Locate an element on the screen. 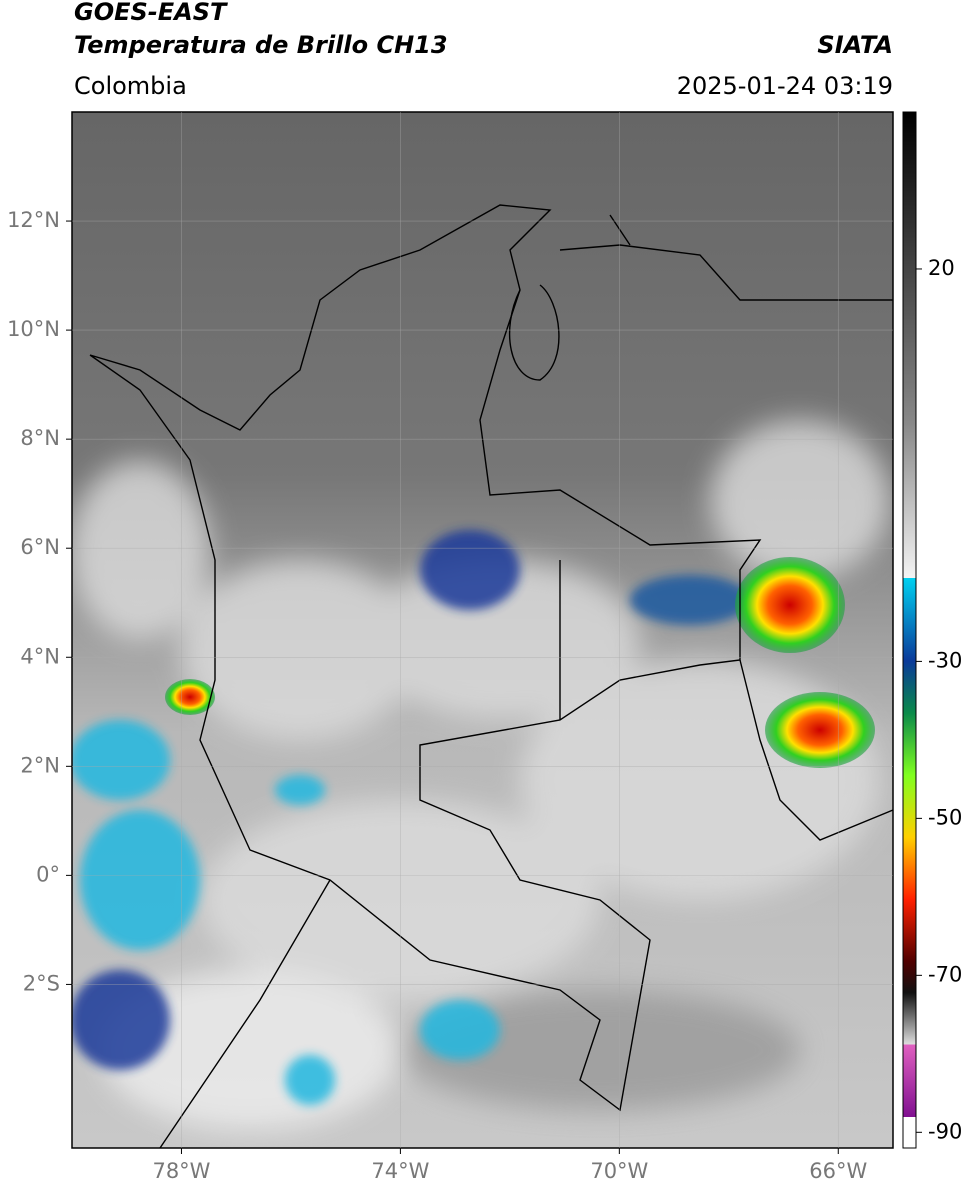 The image size is (966, 1194). lon-tick-label: 78°W is located at coordinates (181, 1171).